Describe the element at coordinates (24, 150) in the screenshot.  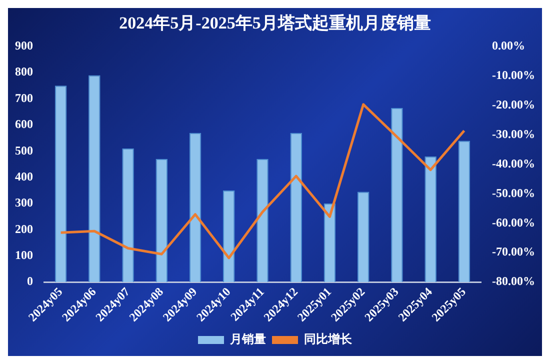
I see `y-tick-label: 500` at that location.